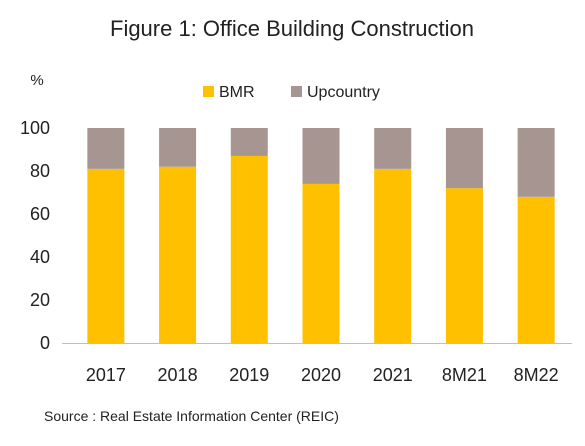 This screenshot has width=585, height=446. What do you see at coordinates (296, 91) in the screenshot?
I see `legend-swatch-upcountry` at bounding box center [296, 91].